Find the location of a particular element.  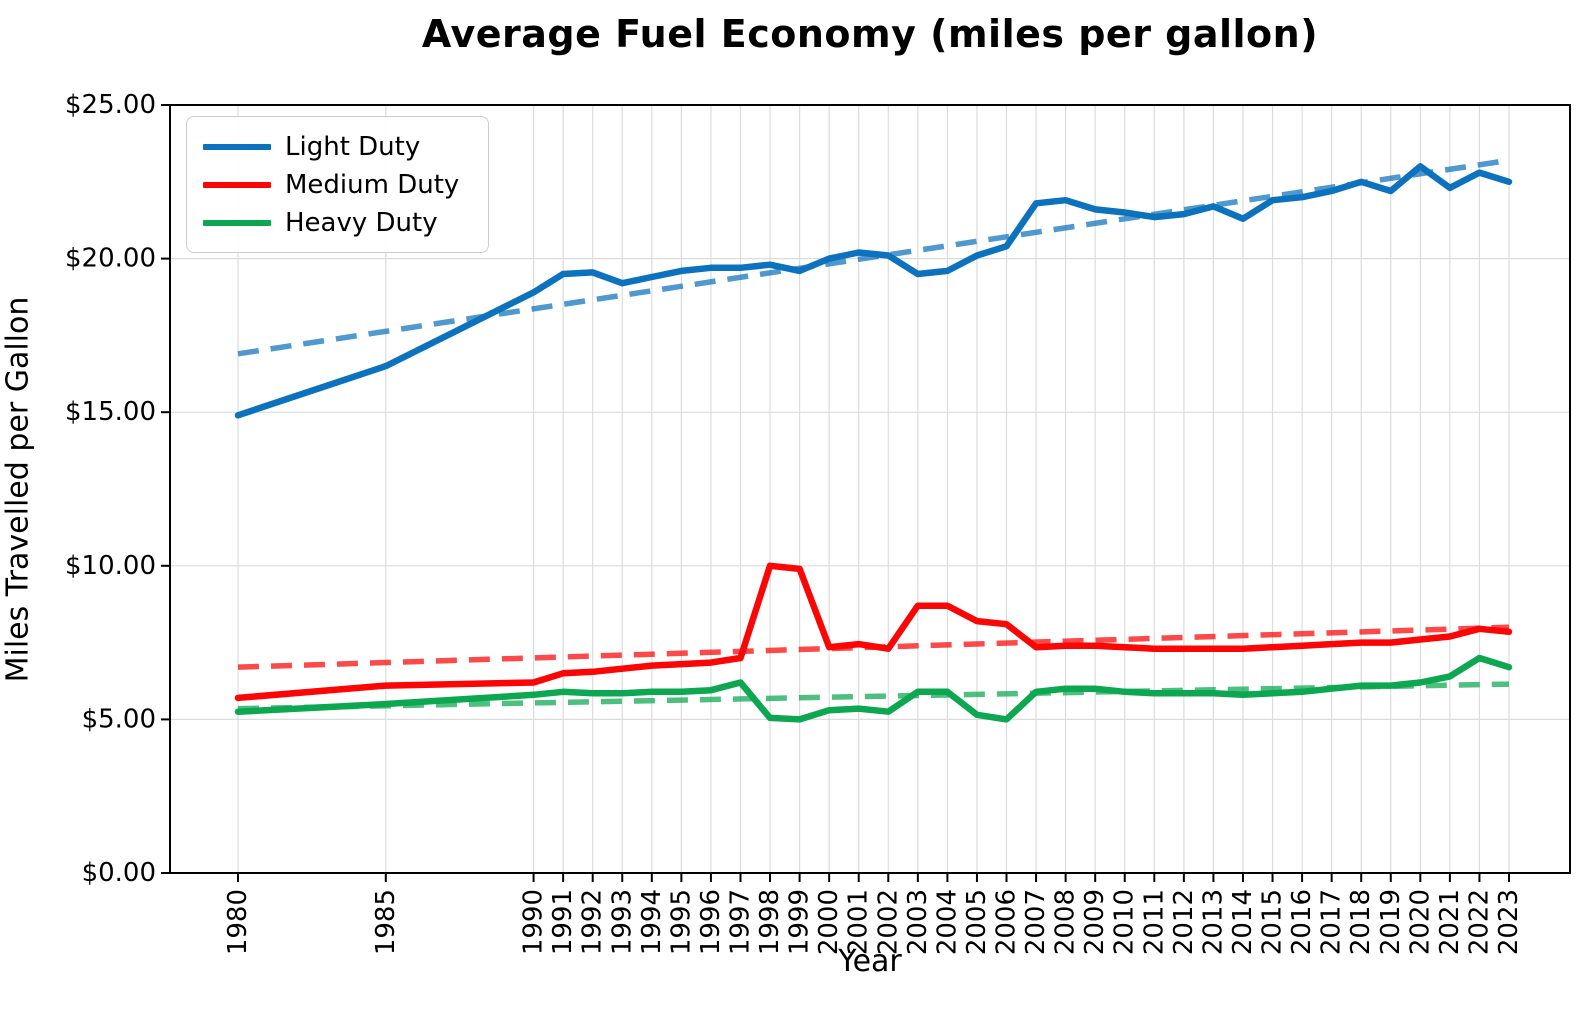

heavy-duty-trendline is located at coordinates (873, 696).